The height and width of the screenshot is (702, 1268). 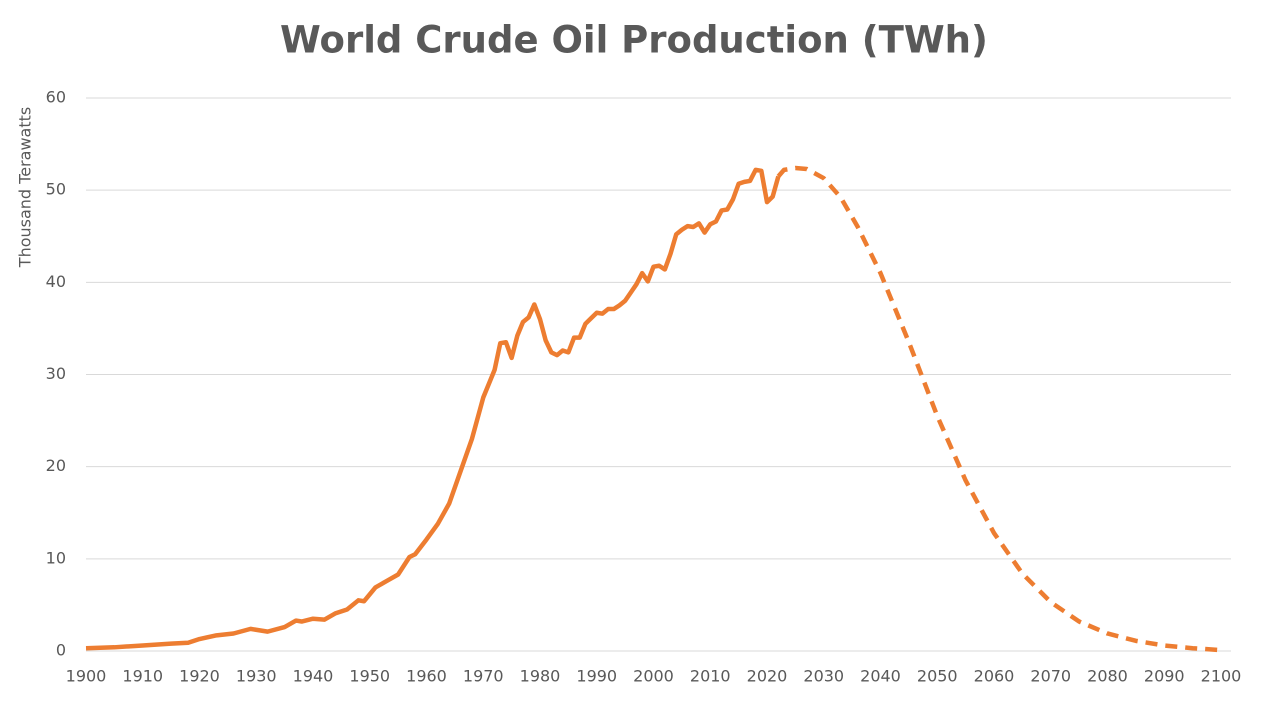 What do you see at coordinates (880, 676) in the screenshot?
I see `x-tick-label: 2040` at bounding box center [880, 676].